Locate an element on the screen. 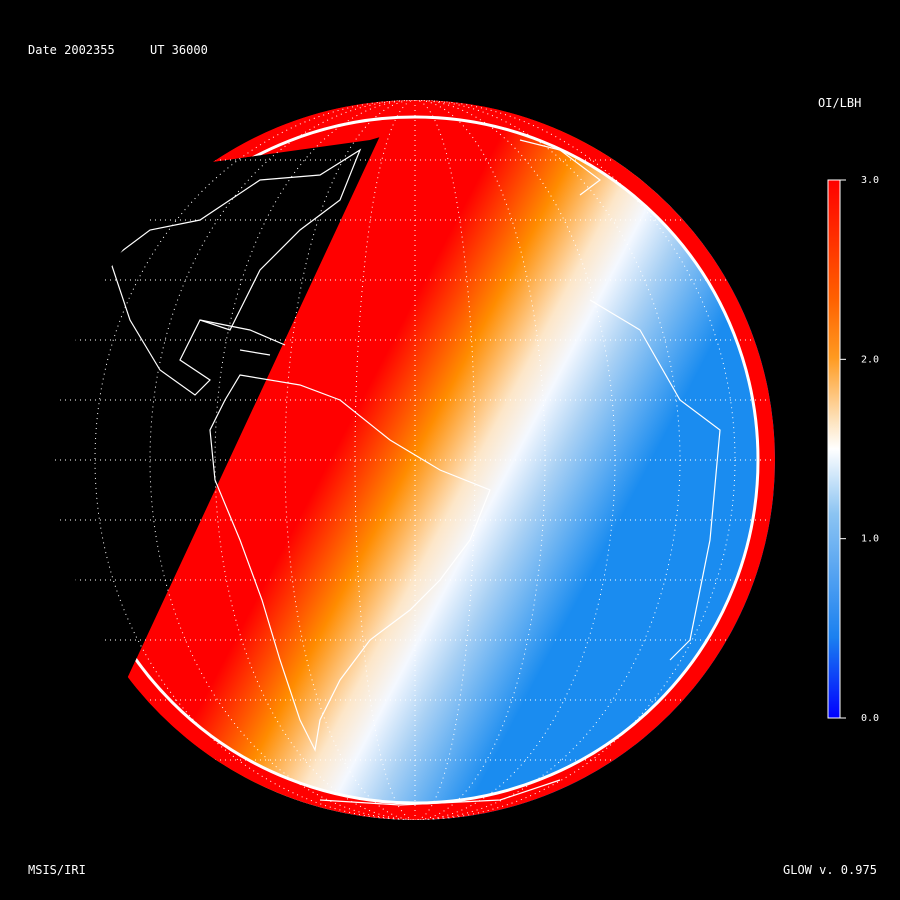 The image size is (900, 900). date-label: Date 2002355 is located at coordinates (71, 50).